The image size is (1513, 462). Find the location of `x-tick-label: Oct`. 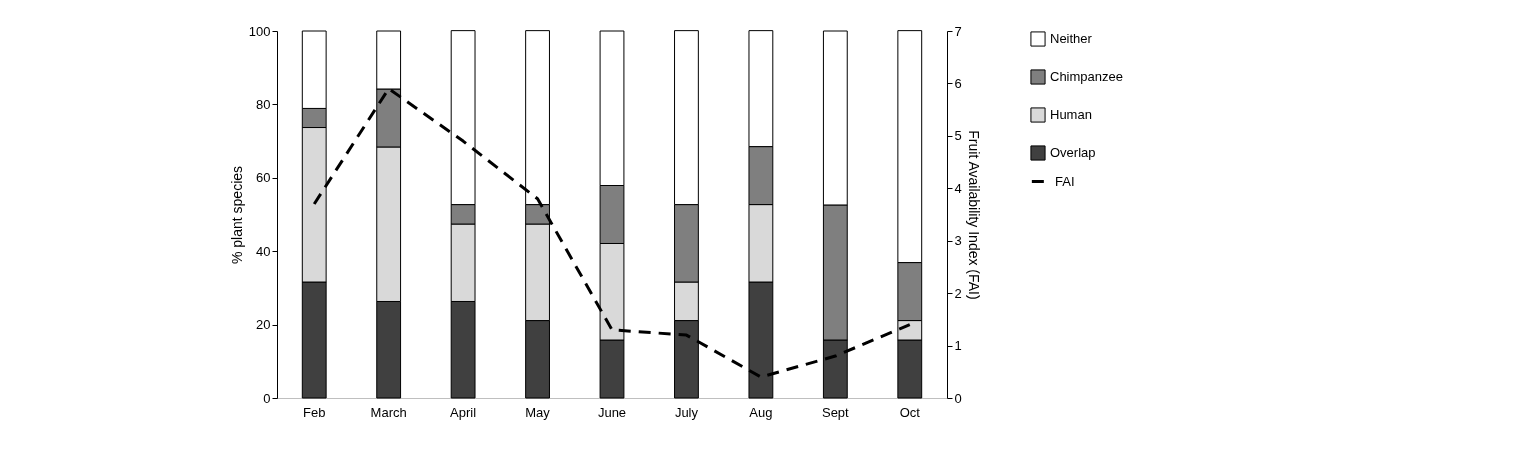

x-tick-label: Oct is located at coordinates (910, 412).